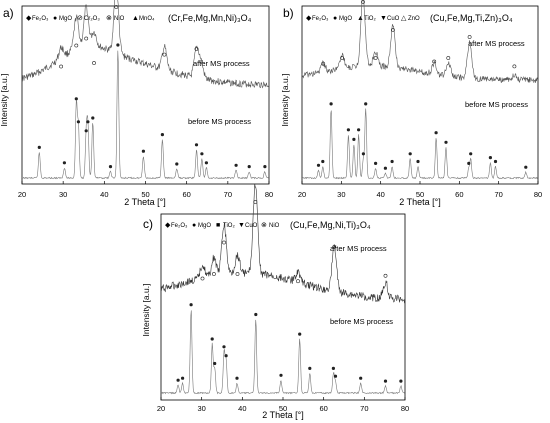 This screenshot has height=423, width=550. Describe the element at coordinates (283, 405) in the screenshot. I see `panel-c-ticks: 20 30 40 50 60 70 80` at that location.